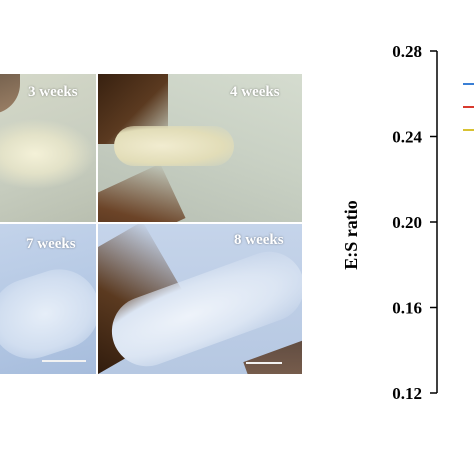  I want to click on y-tick-label: 0.12, so click(407, 393).